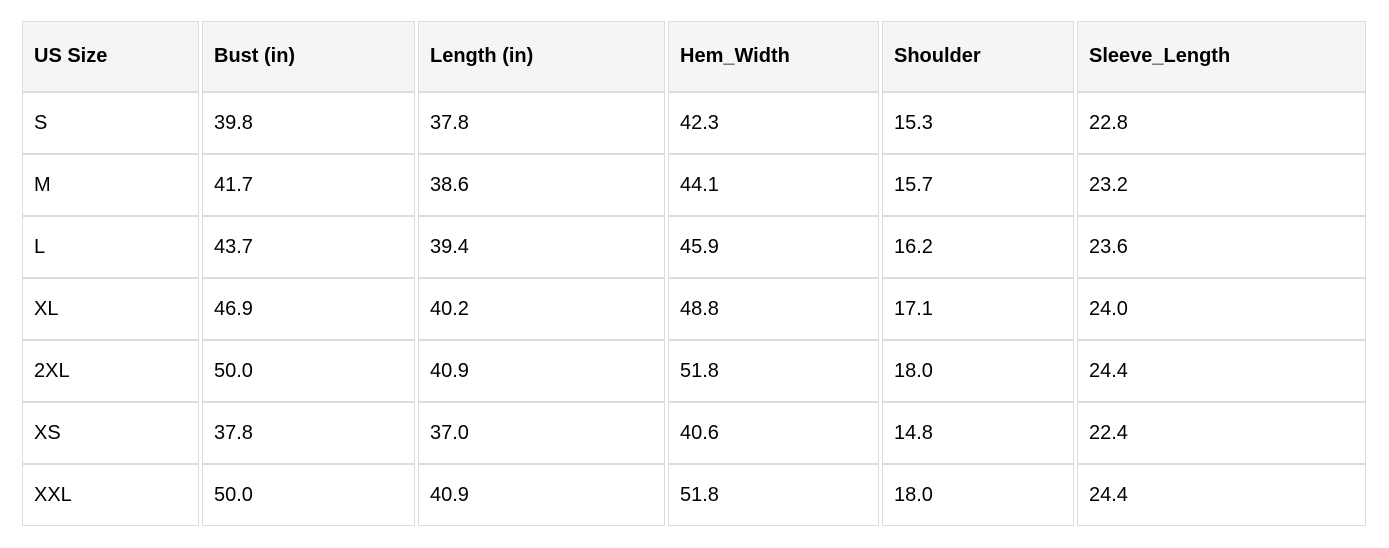 The height and width of the screenshot is (548, 1389). What do you see at coordinates (110, 185) in the screenshot?
I see `cell-us-size: M` at bounding box center [110, 185].